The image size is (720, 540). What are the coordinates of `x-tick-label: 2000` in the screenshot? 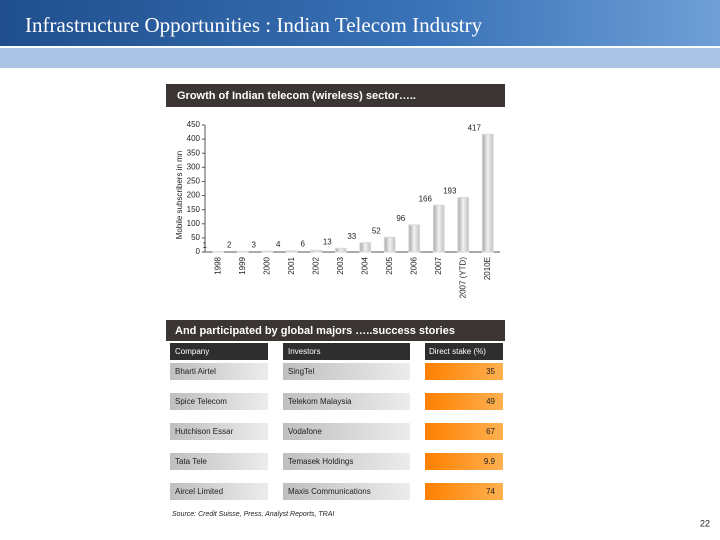 It's located at (266, 265).